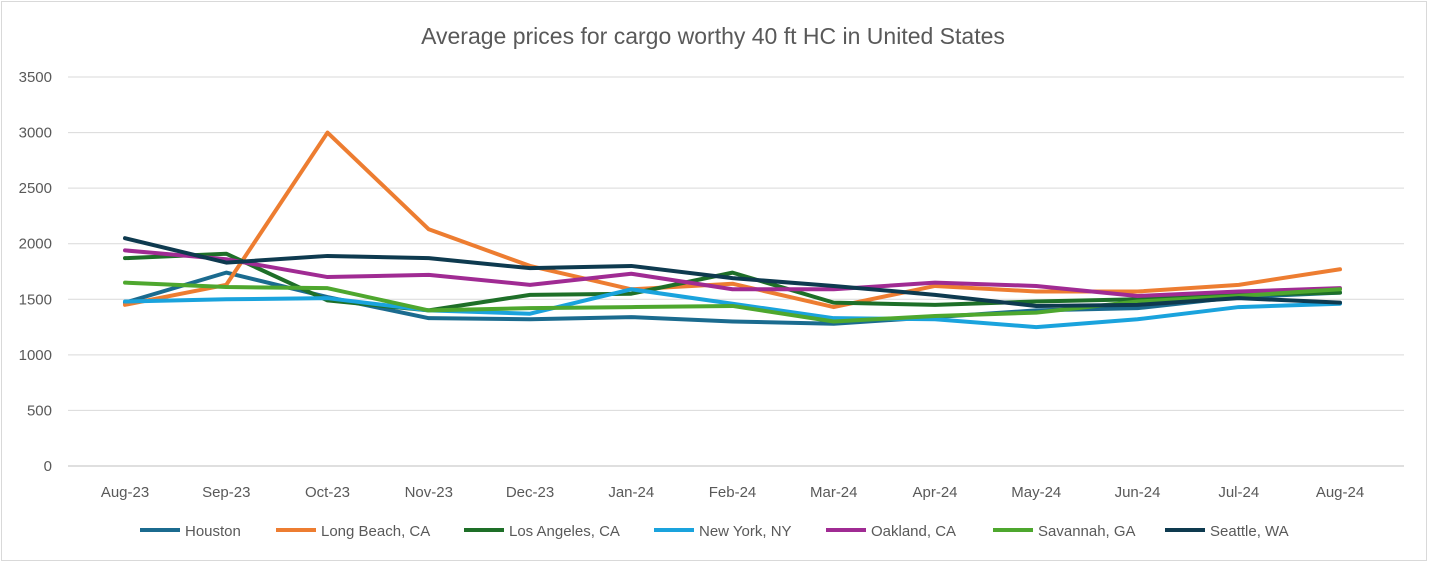  Describe the element at coordinates (745, 531) in the screenshot. I see `legend-label: New York, NY` at that location.